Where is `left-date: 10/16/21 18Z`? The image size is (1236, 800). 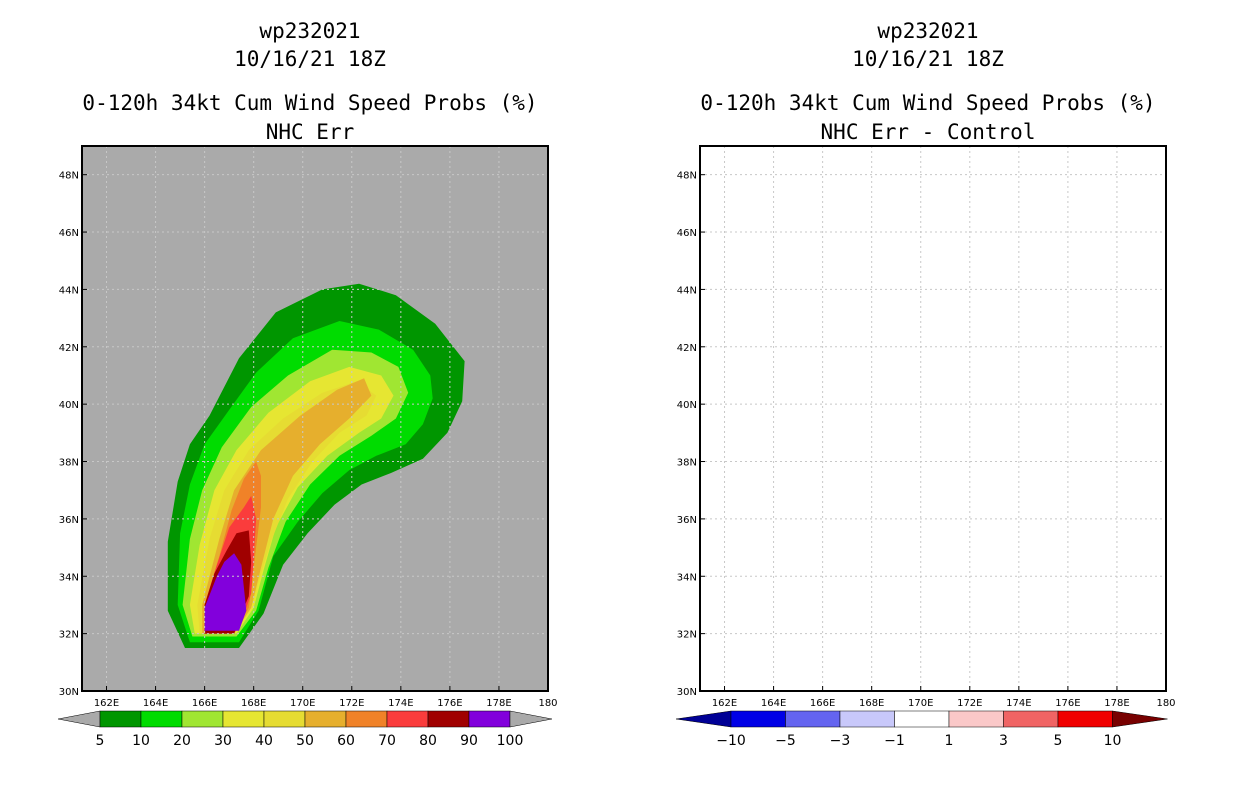
left-date: 10/16/21 18Z is located at coordinates (310, 59).